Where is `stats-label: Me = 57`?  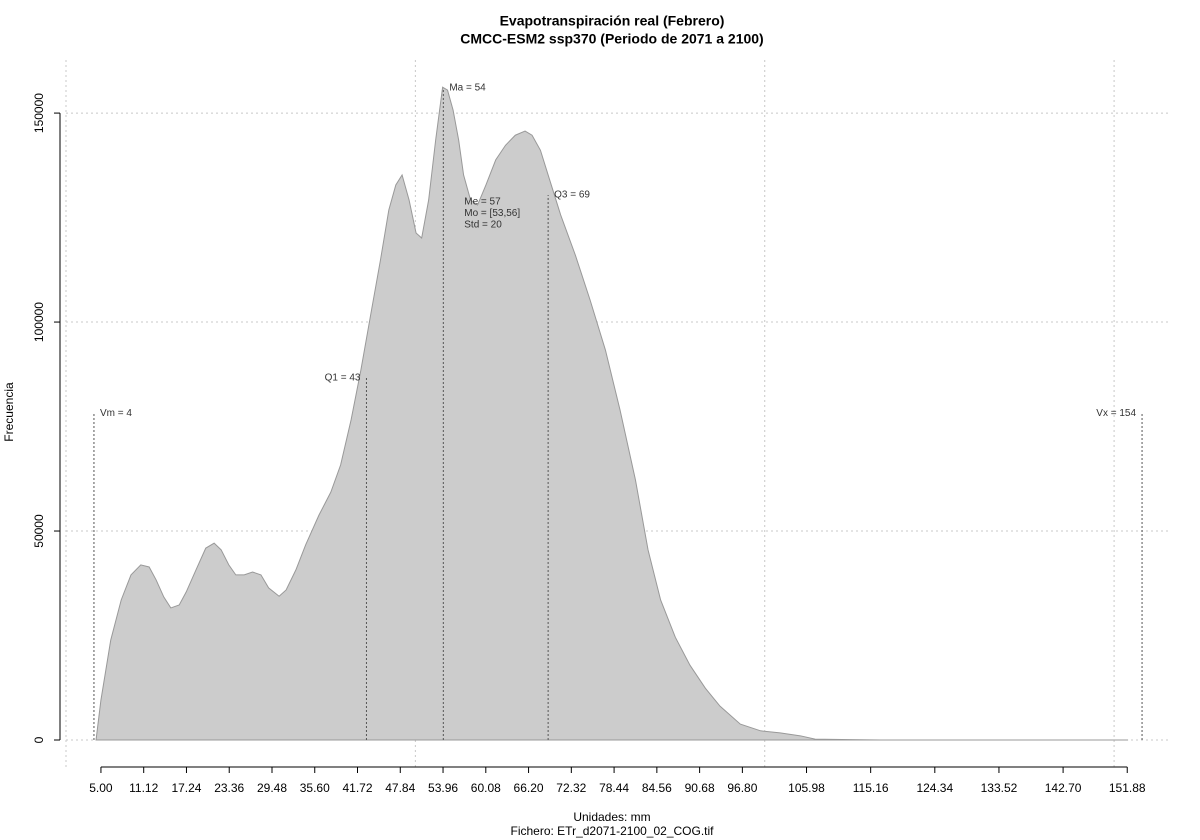 stats-label: Me = 57 is located at coordinates (482, 202).